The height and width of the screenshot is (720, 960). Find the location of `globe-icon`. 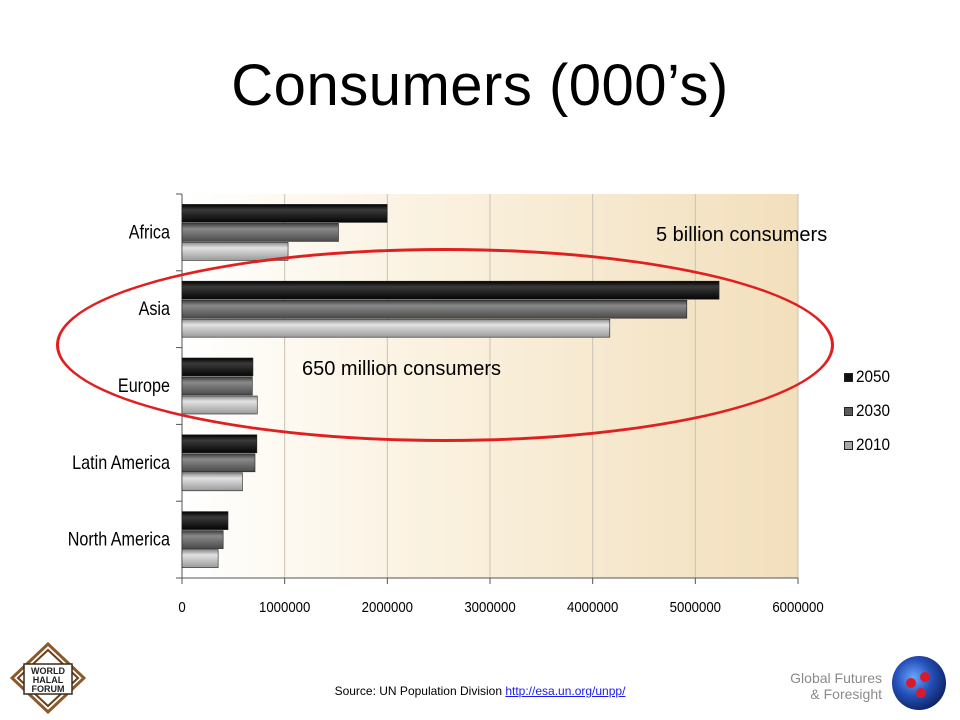

globe-icon is located at coordinates (919, 683).